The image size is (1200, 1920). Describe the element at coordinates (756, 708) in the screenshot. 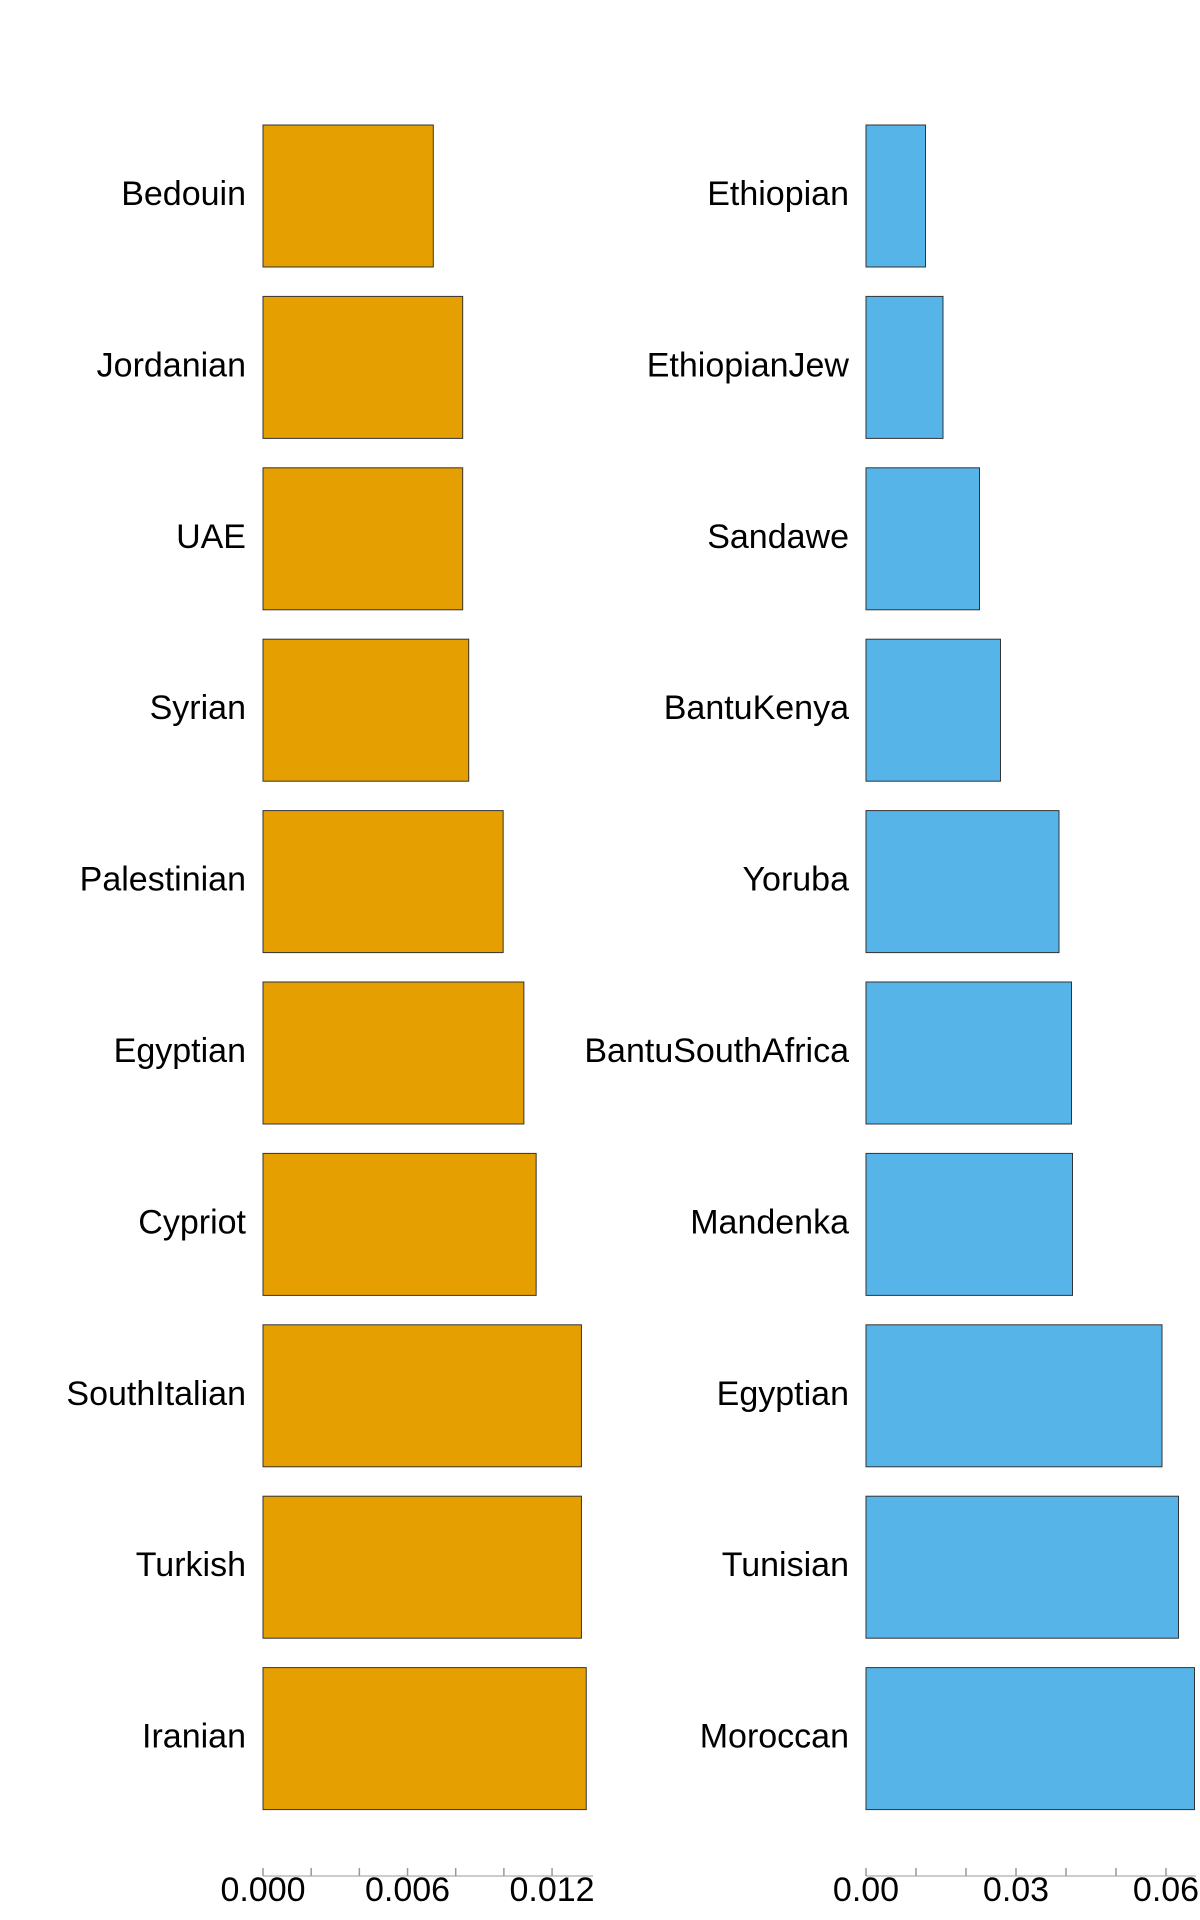

I see `y-tick-label: BantuKenya` at that location.